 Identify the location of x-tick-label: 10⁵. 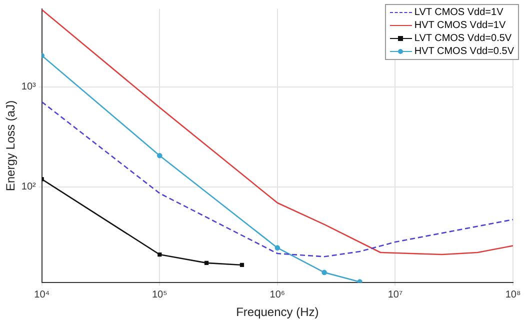
(160, 294).